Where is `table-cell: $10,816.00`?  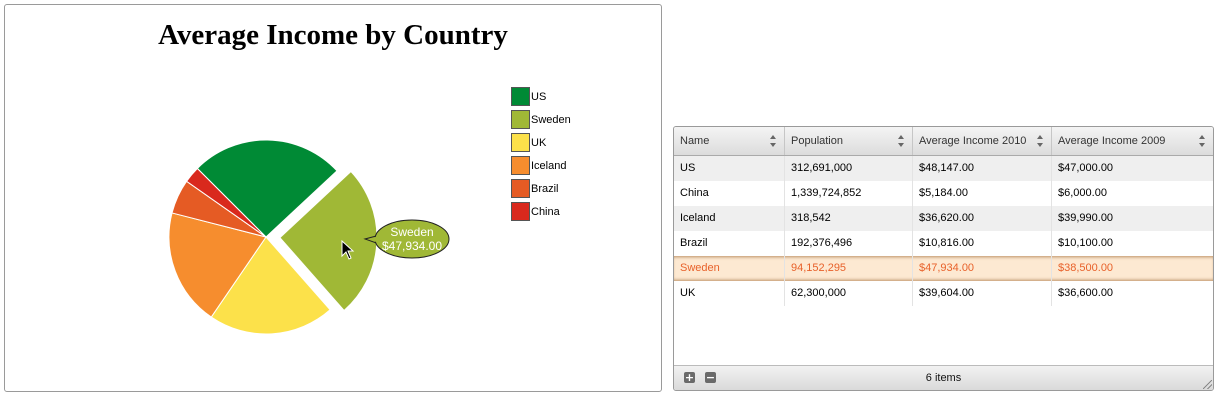
table-cell: $10,816.00 is located at coordinates (982, 243).